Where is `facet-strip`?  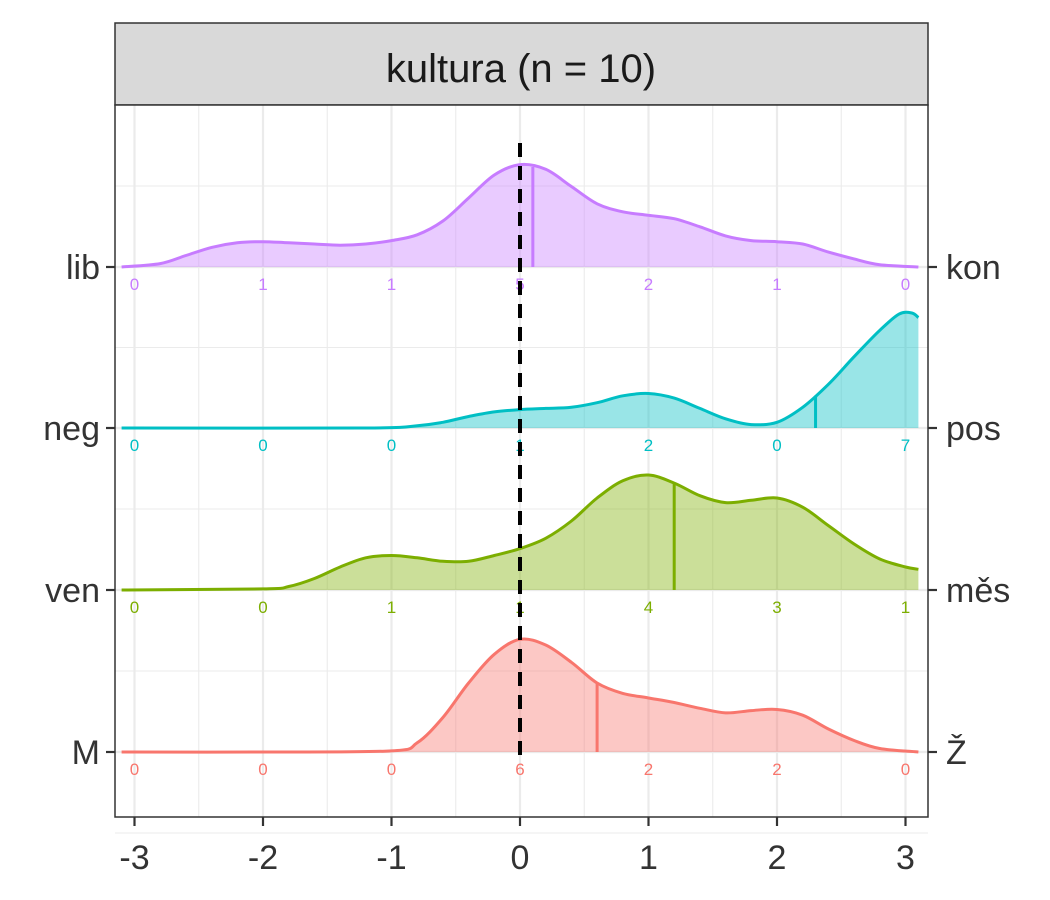 facet-strip is located at coordinates (521, 64).